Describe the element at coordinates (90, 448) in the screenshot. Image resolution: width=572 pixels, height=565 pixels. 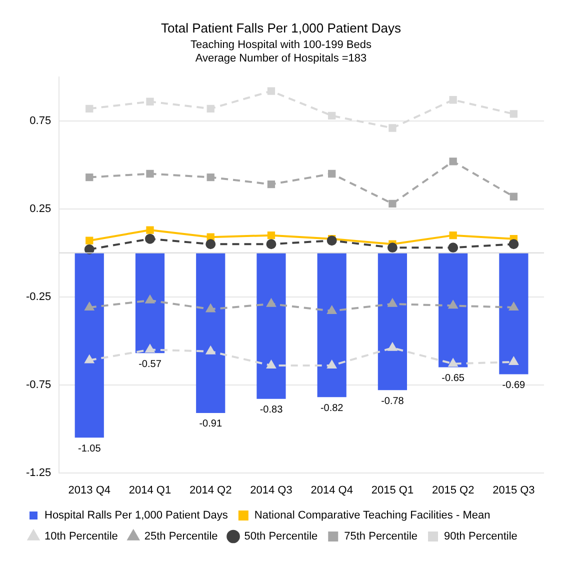
I see `data-label: -1.05` at that location.